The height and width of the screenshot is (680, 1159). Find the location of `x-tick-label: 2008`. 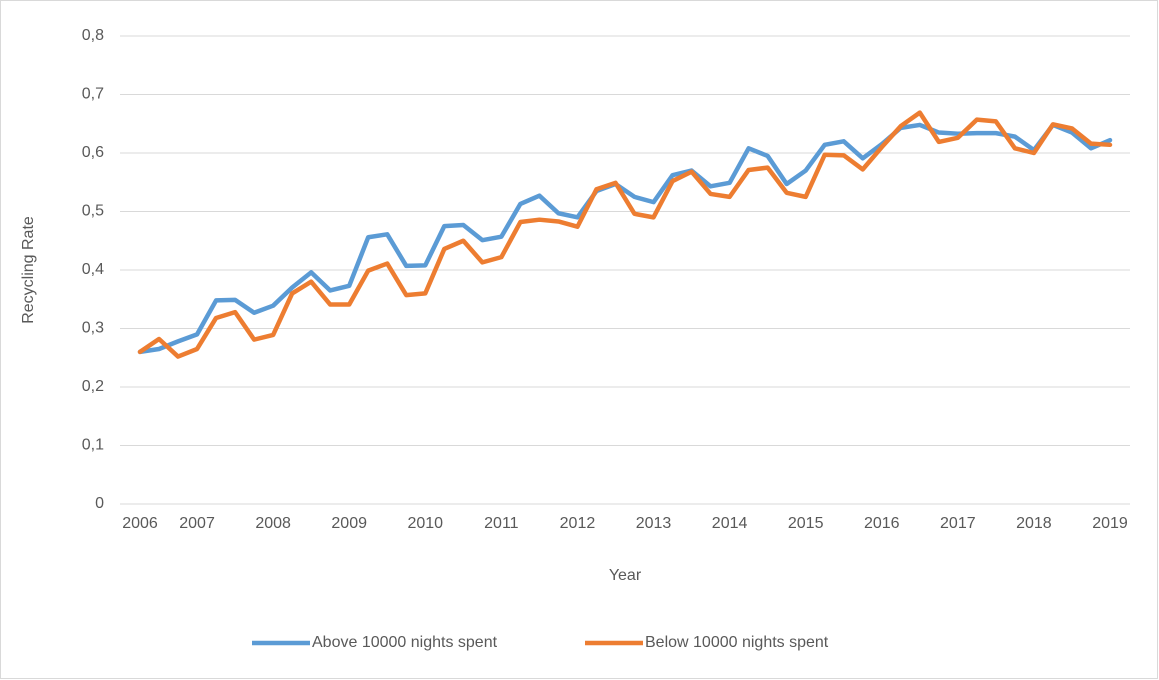

x-tick-label: 2008 is located at coordinates (273, 523).